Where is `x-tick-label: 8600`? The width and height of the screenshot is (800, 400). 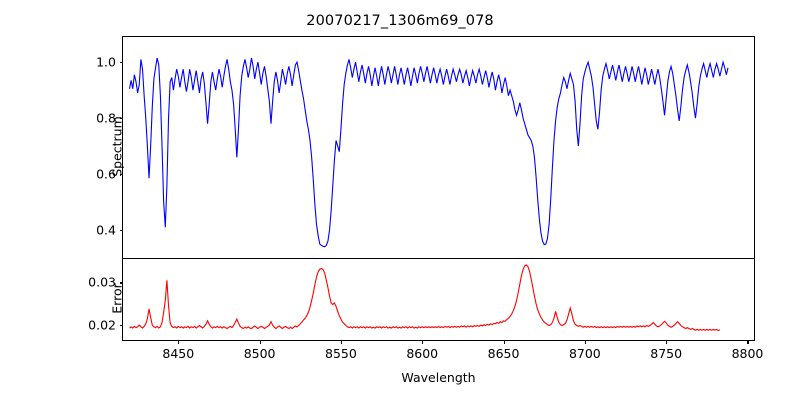
x-tick-label: 8600 is located at coordinates (422, 353).